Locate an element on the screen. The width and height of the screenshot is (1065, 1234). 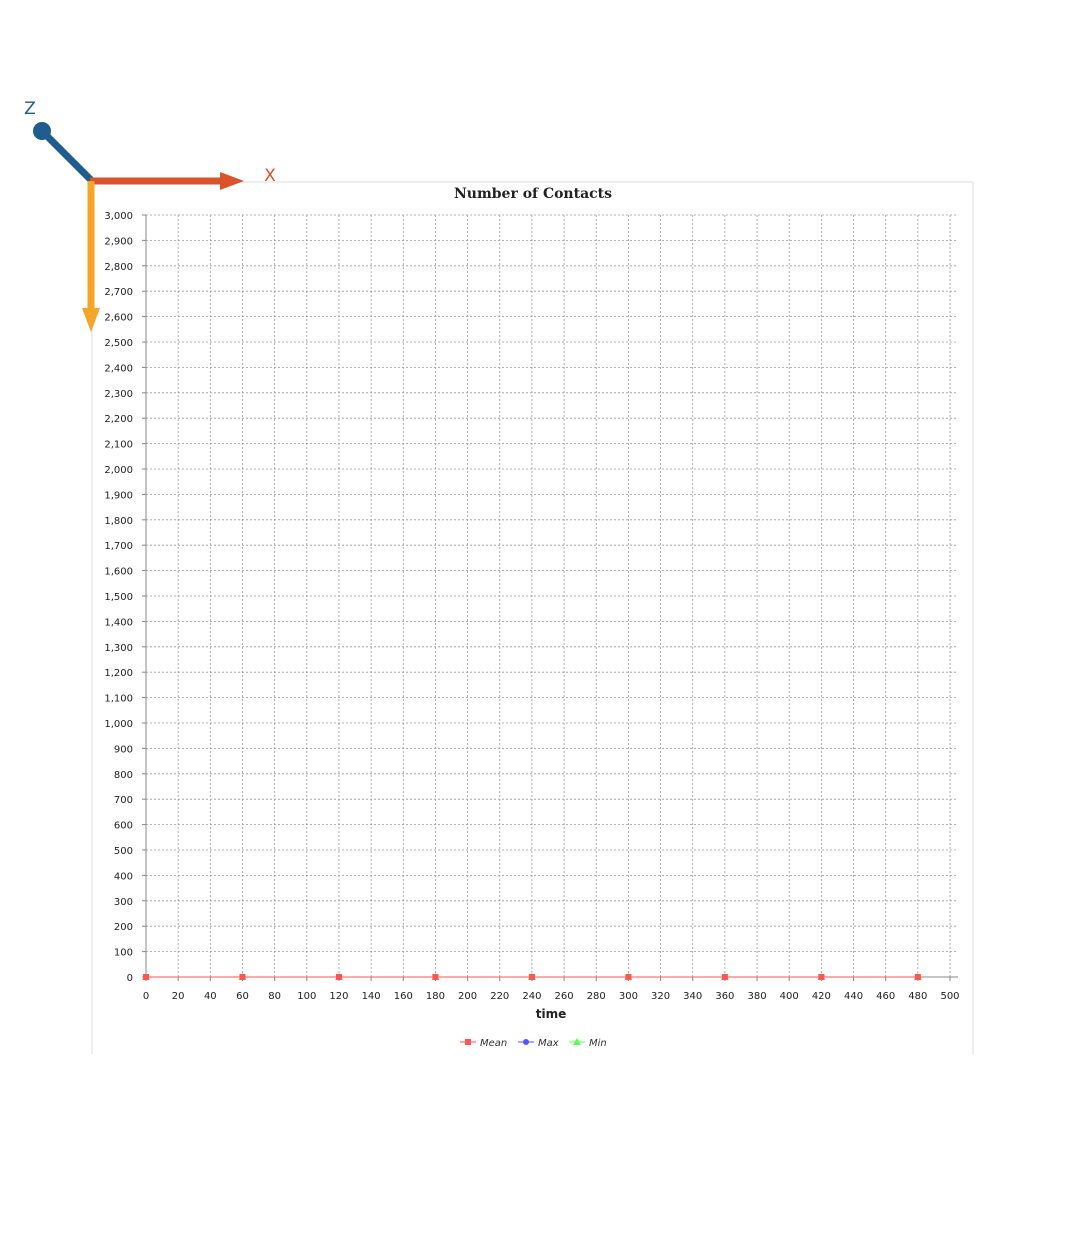
y-tick-label: 300 is located at coordinates (123, 902).